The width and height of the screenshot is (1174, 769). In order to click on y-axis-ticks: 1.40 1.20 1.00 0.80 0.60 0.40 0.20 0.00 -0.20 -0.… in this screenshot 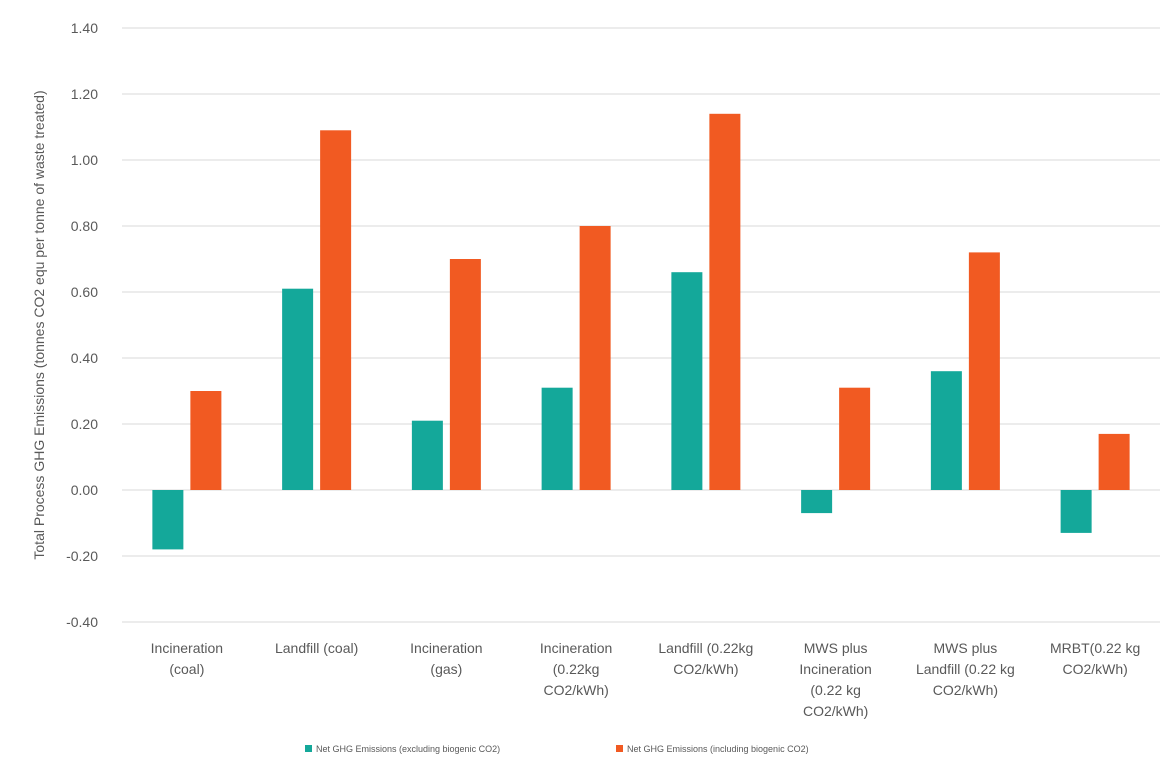, I will do `click(82, 325)`.